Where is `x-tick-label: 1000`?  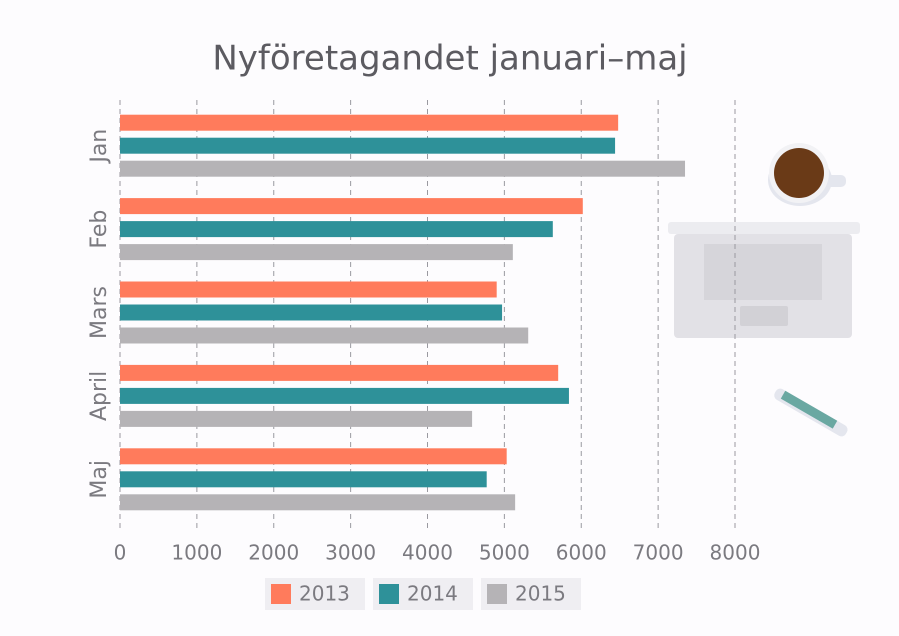
x-tick-label: 1000 is located at coordinates (196, 553).